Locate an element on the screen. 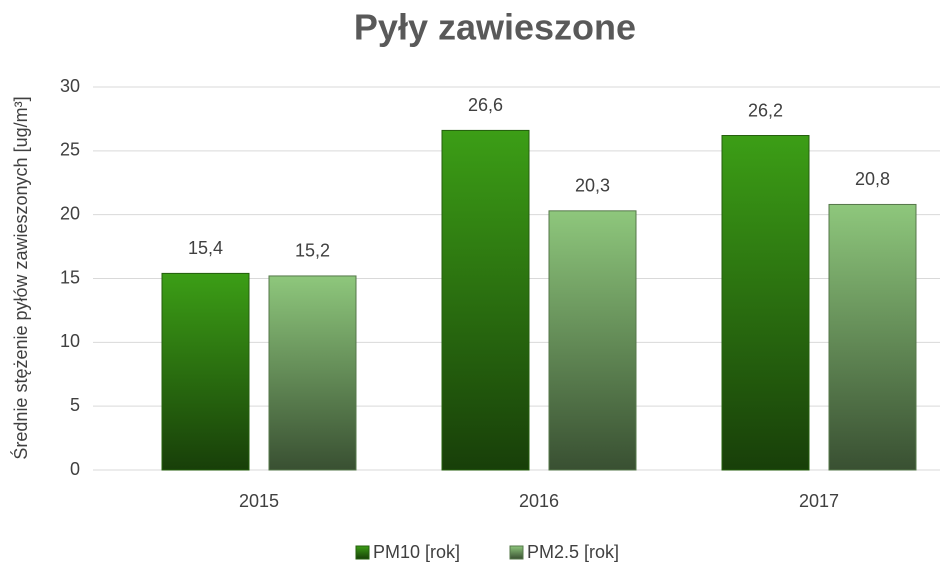 Image resolution: width=948 pixels, height=565 pixels. y-tick-label: 5 is located at coordinates (75, 405).